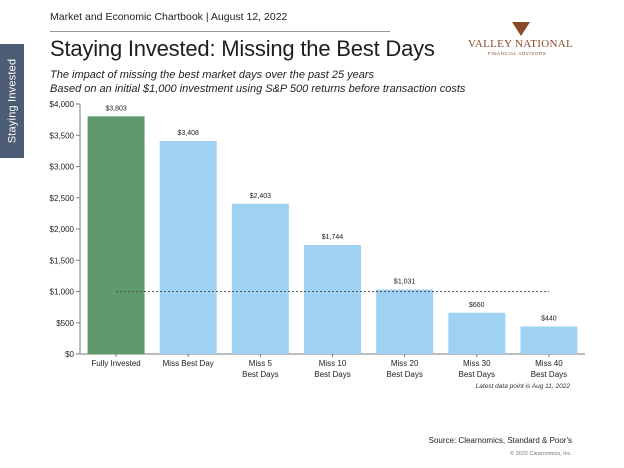 Image resolution: width=624 pixels, height=468 pixels. What do you see at coordinates (261, 196) in the screenshot?
I see `data-label: $2,403` at bounding box center [261, 196].